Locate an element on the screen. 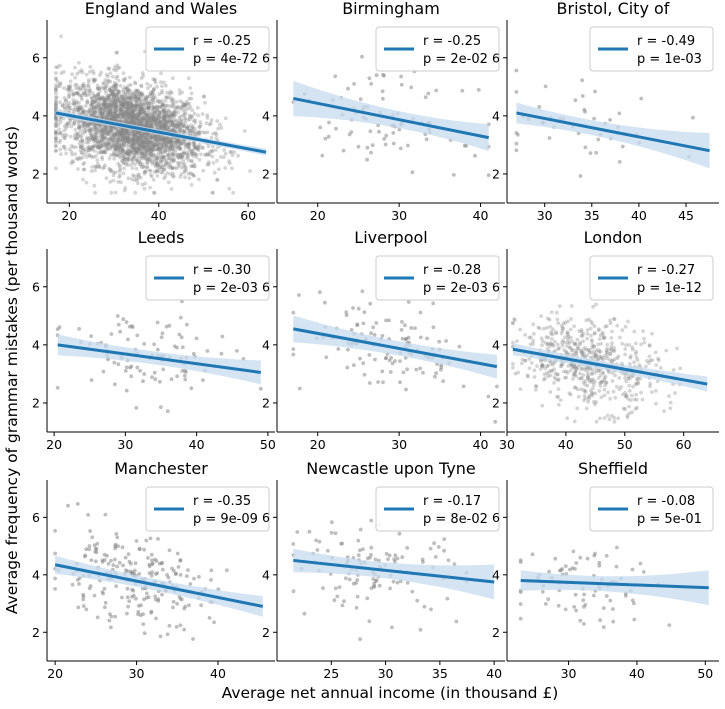 This screenshot has width=725, height=709. y-tick-label: 2 is located at coordinates (496, 632).